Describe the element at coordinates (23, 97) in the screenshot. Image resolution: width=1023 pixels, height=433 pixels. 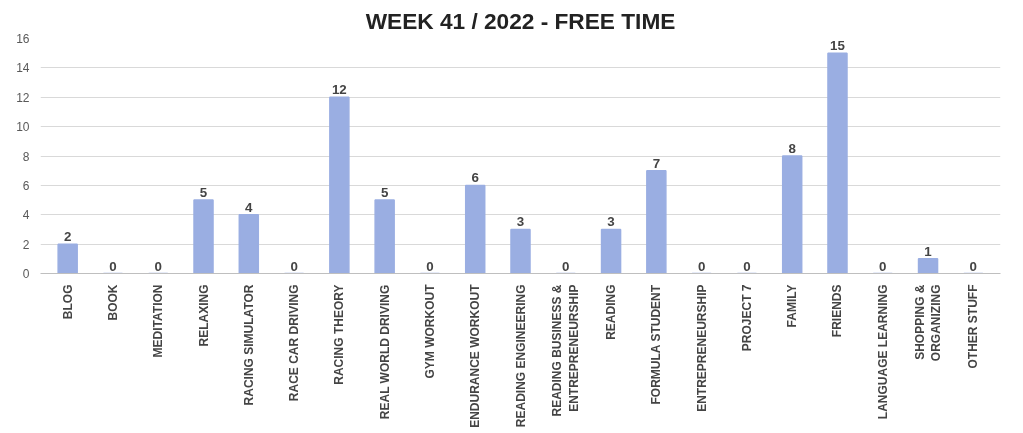
I see `y-tick-label: 12` at that location.